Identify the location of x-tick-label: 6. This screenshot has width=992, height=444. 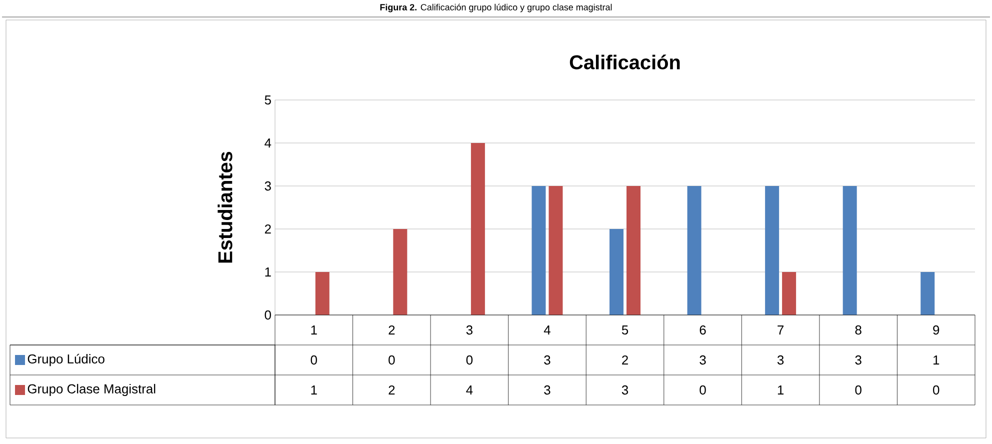
(703, 330).